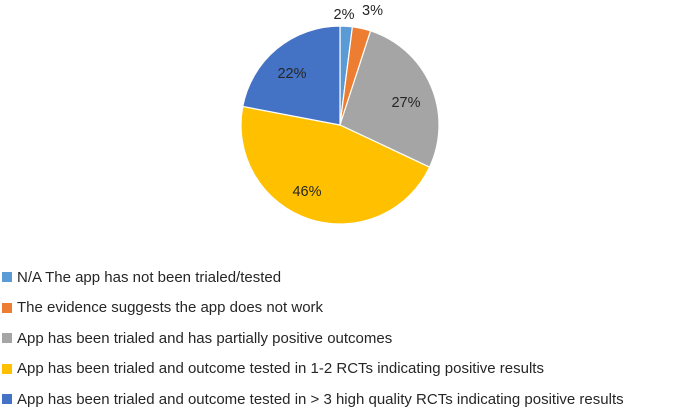  Describe the element at coordinates (372, 11) in the screenshot. I see `slice-value-label: 3%` at that location.